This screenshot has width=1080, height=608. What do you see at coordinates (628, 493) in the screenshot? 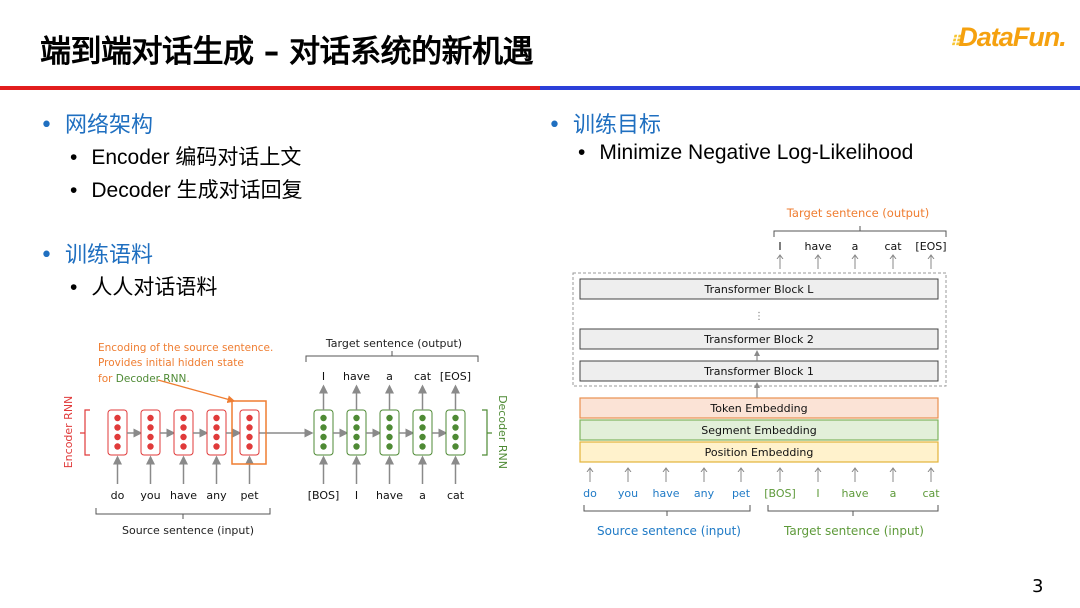
I see `source-token: you` at bounding box center [628, 493].